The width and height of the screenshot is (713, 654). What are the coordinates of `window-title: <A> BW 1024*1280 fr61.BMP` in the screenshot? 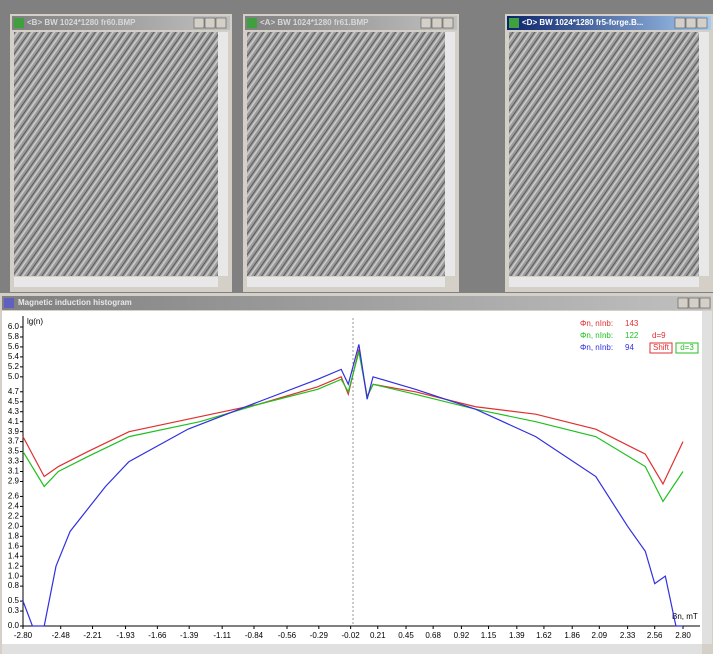 It's located at (314, 22).